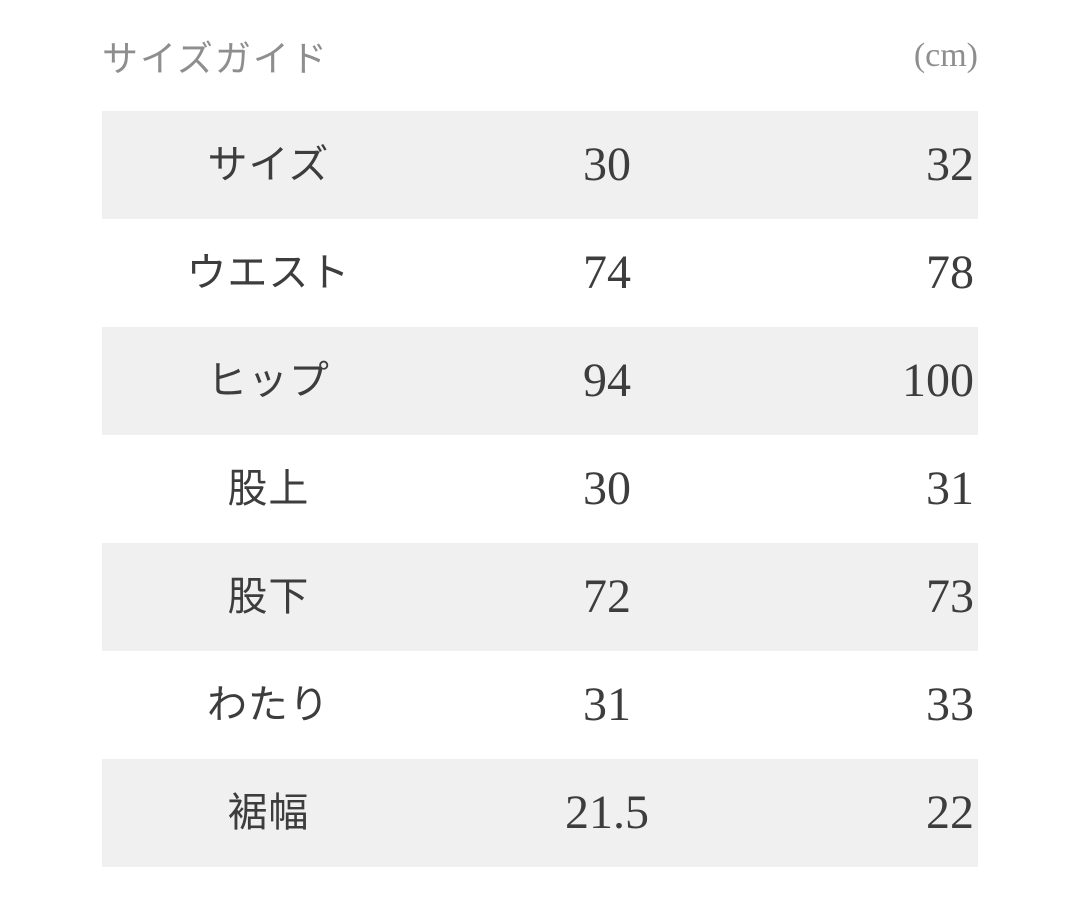  What do you see at coordinates (949, 812) in the screenshot?
I see `size-column-2-value: 22` at bounding box center [949, 812].